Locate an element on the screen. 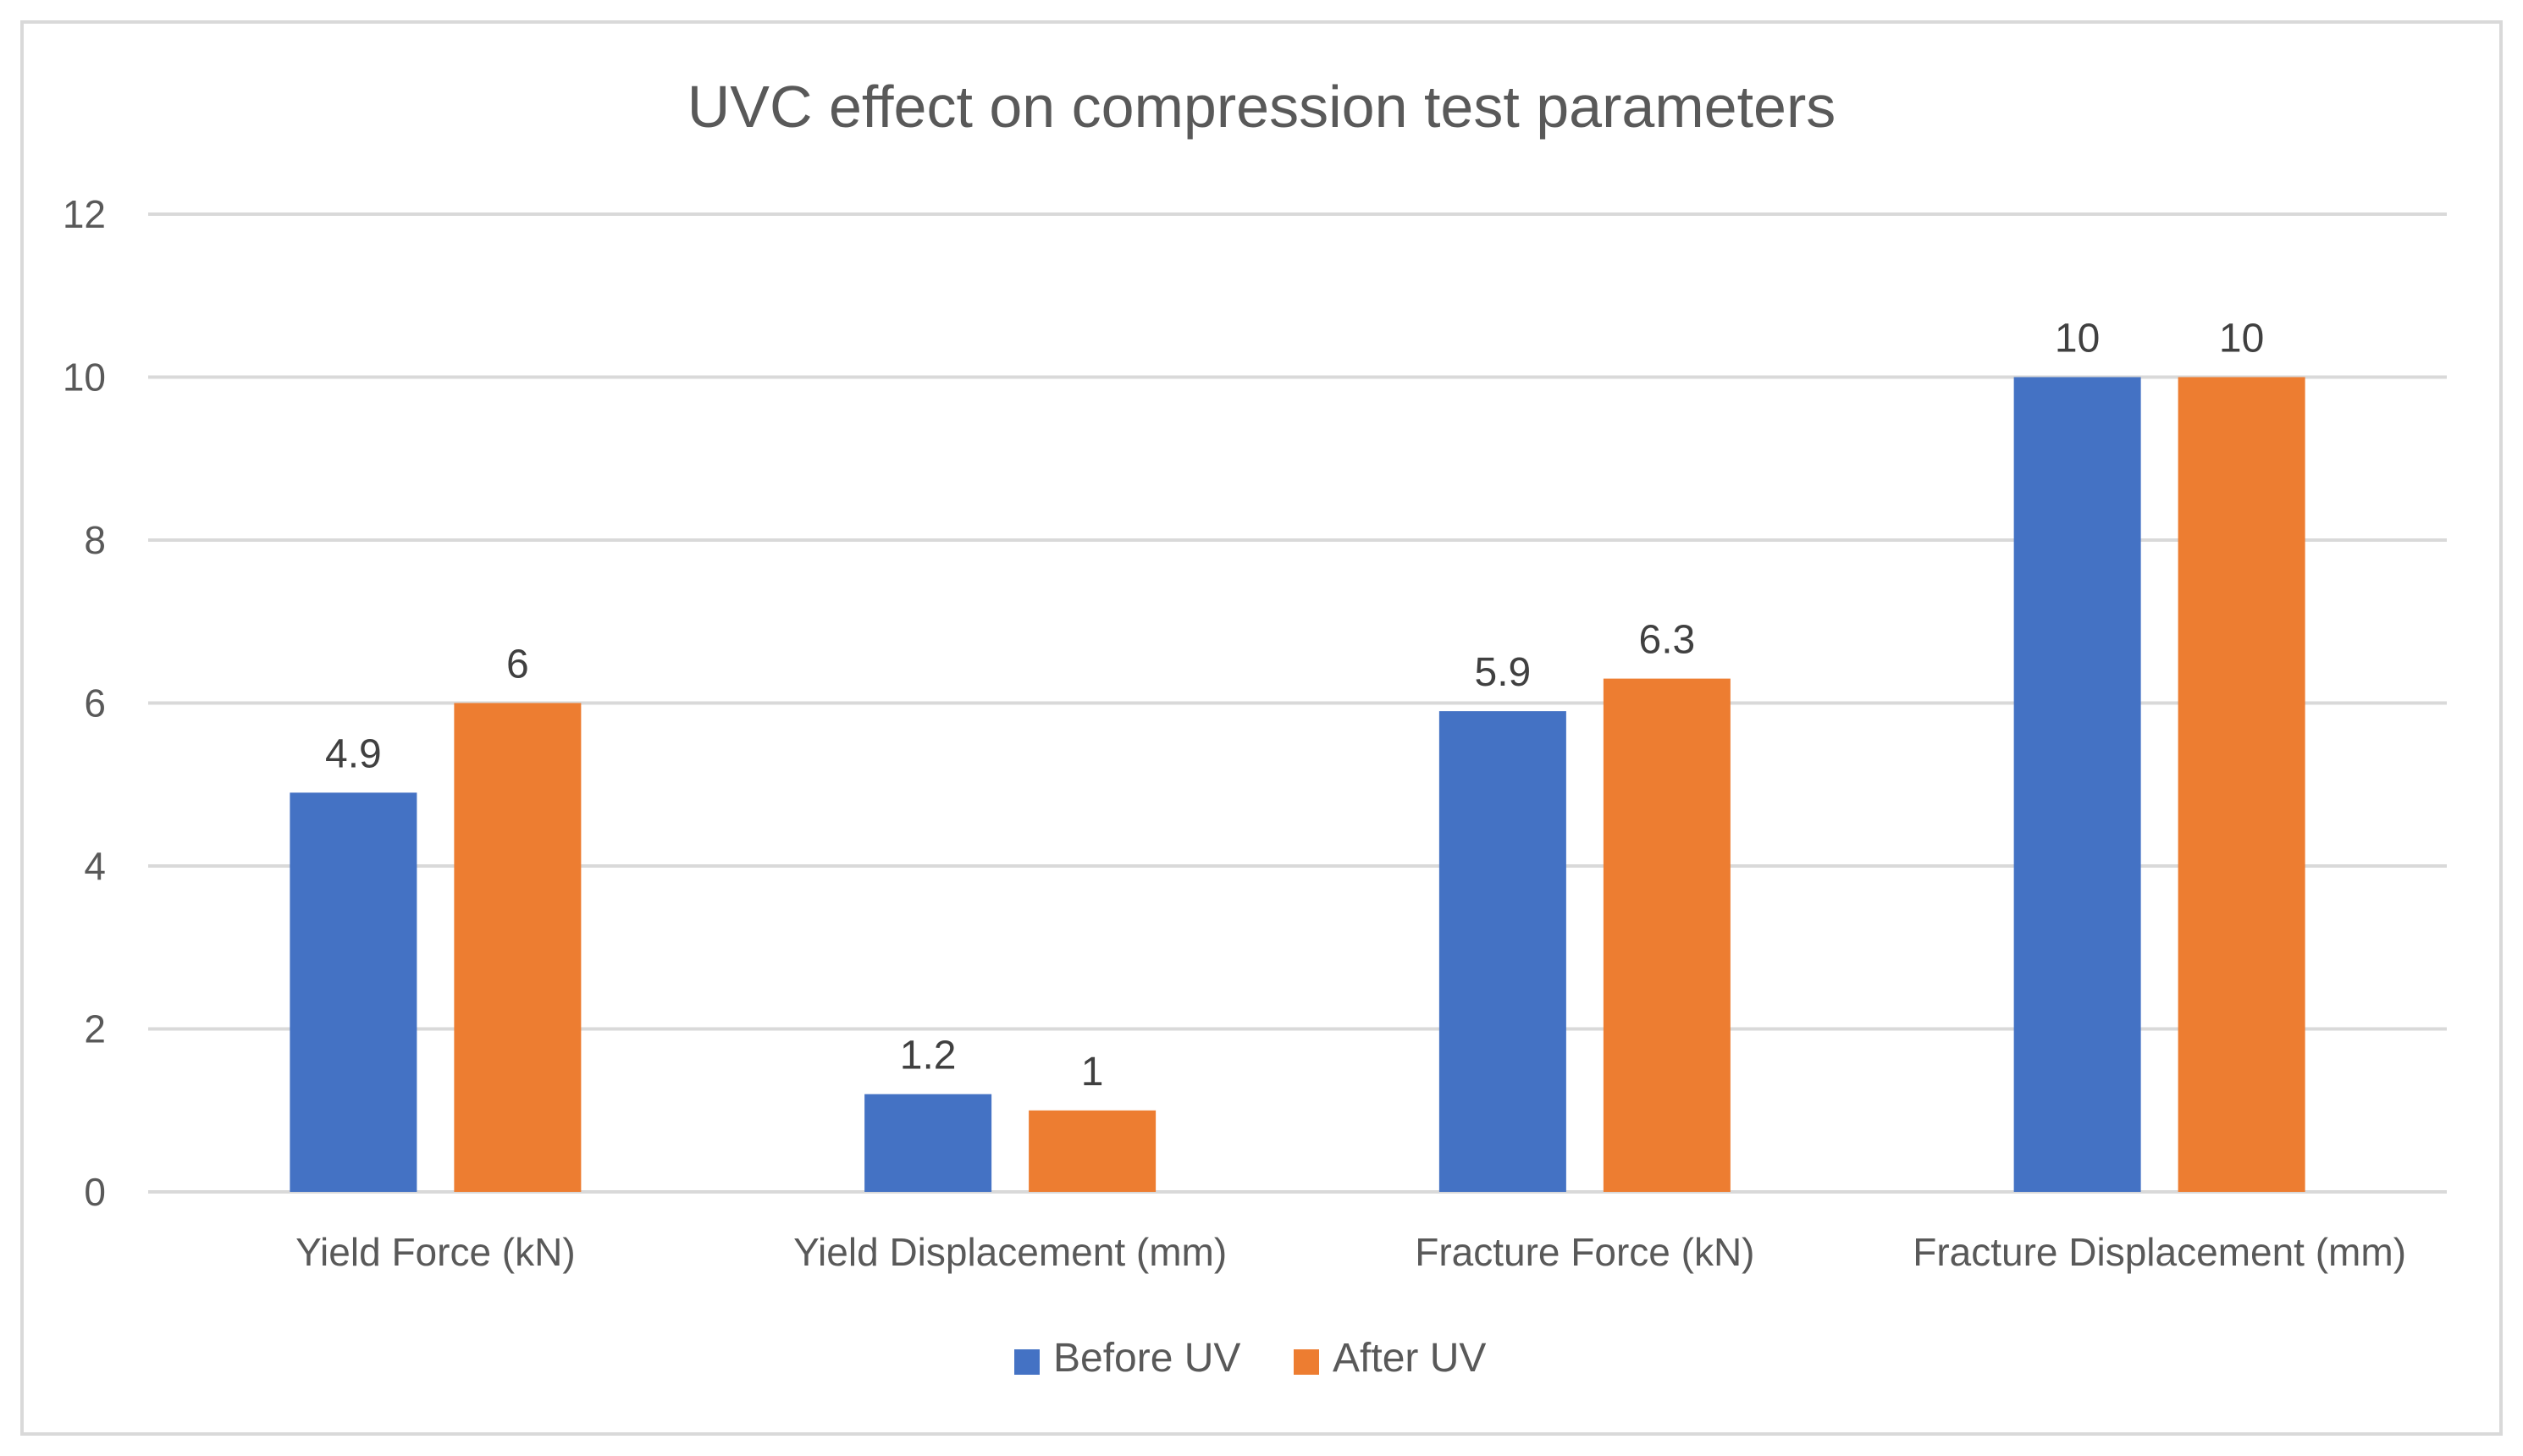 This screenshot has width=2523, height=1456. x-category-label: Yield Force (kN) is located at coordinates (436, 1252).